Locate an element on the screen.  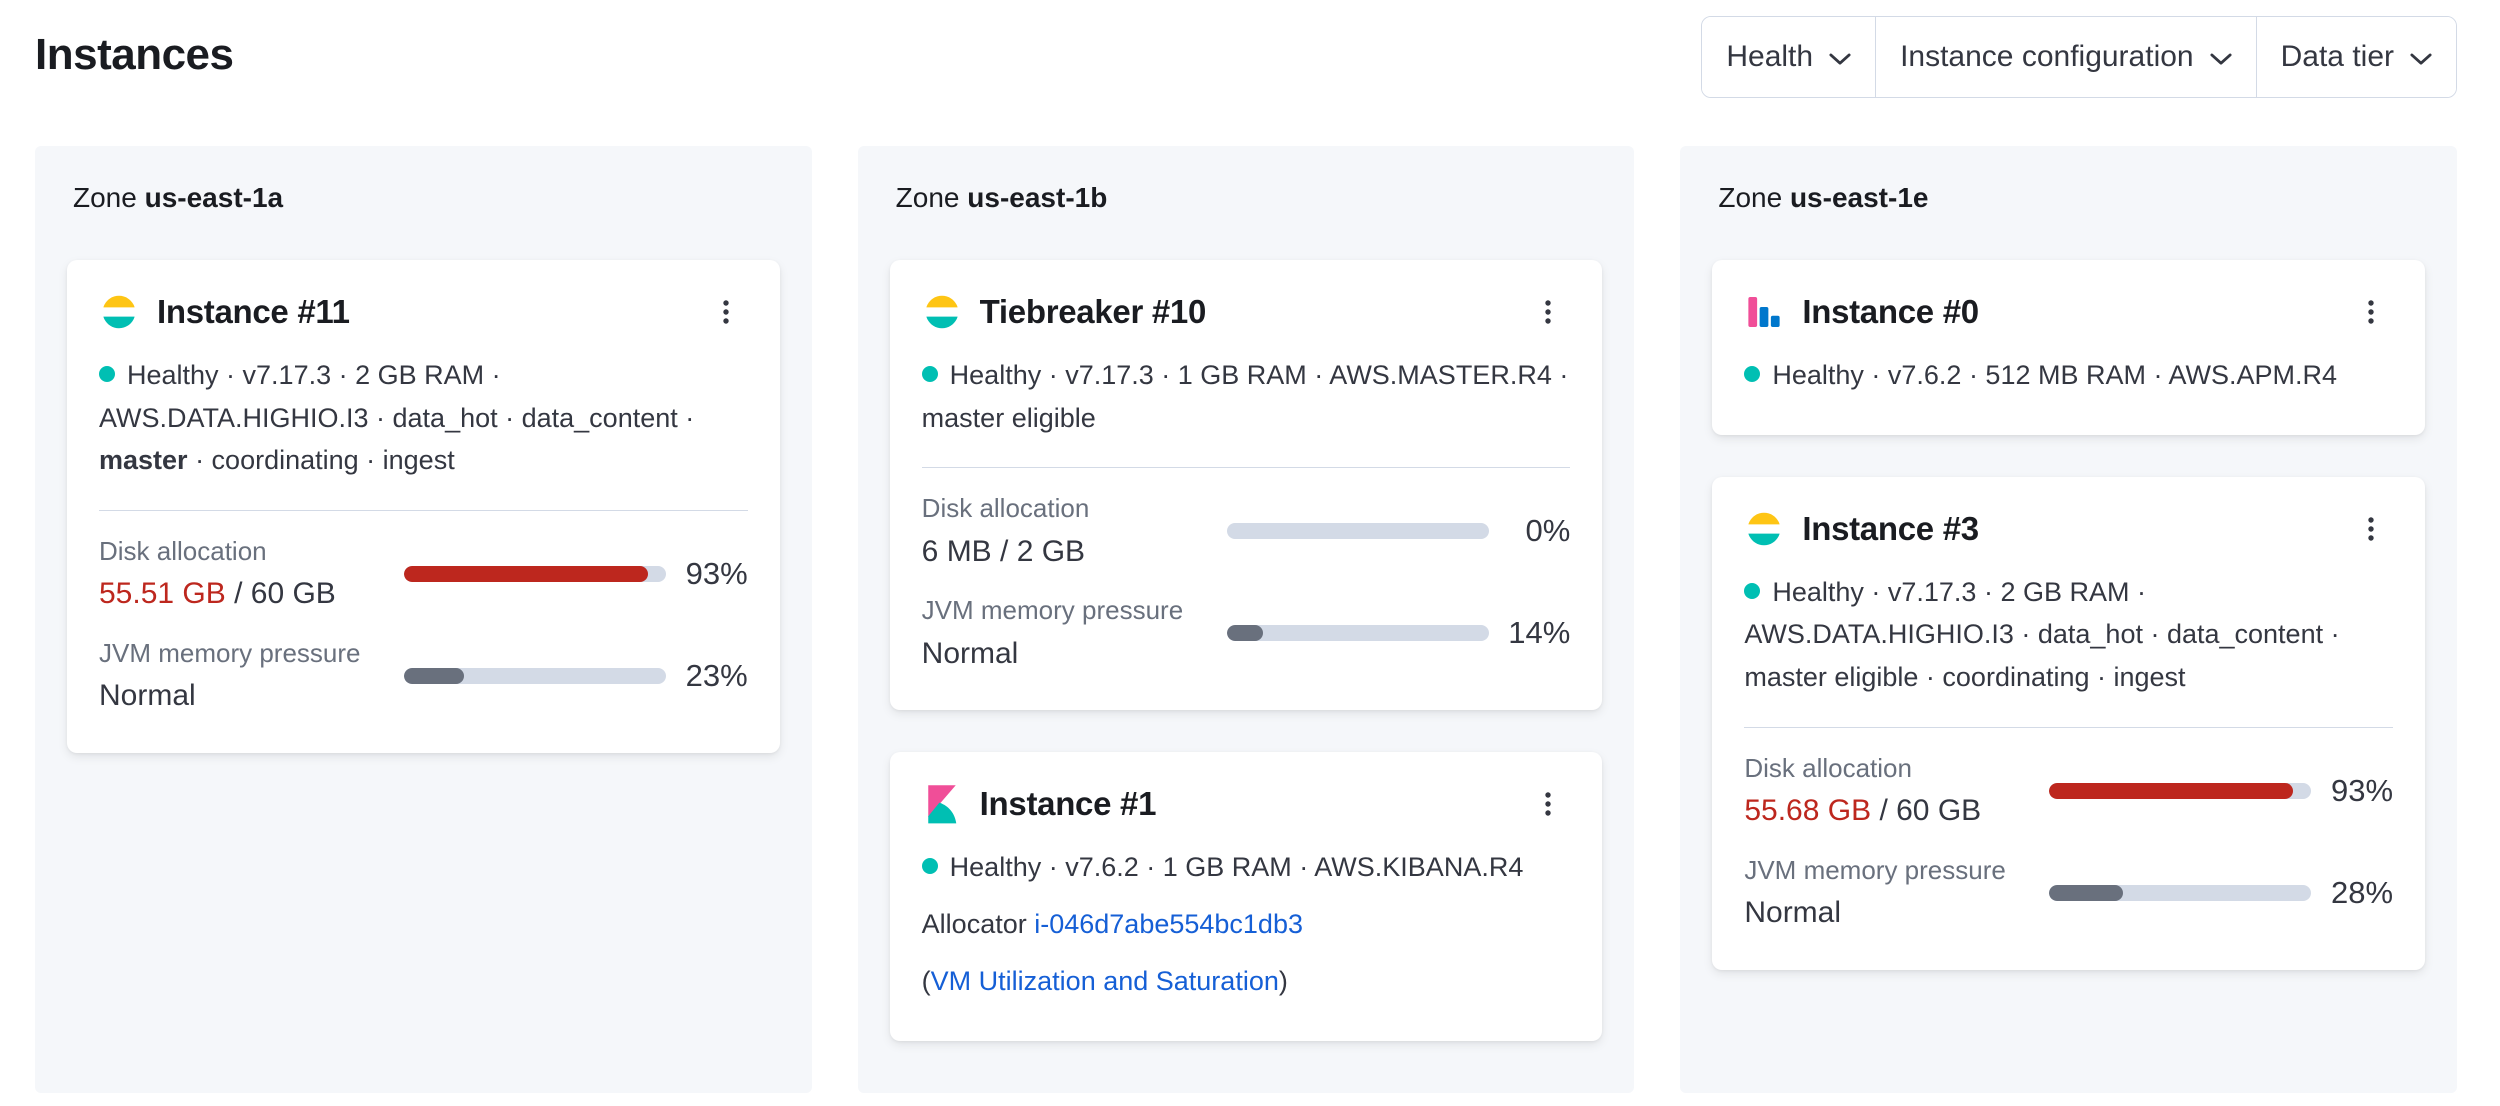
jvm-pressure-percent: 14% is located at coordinates (1539, 633).